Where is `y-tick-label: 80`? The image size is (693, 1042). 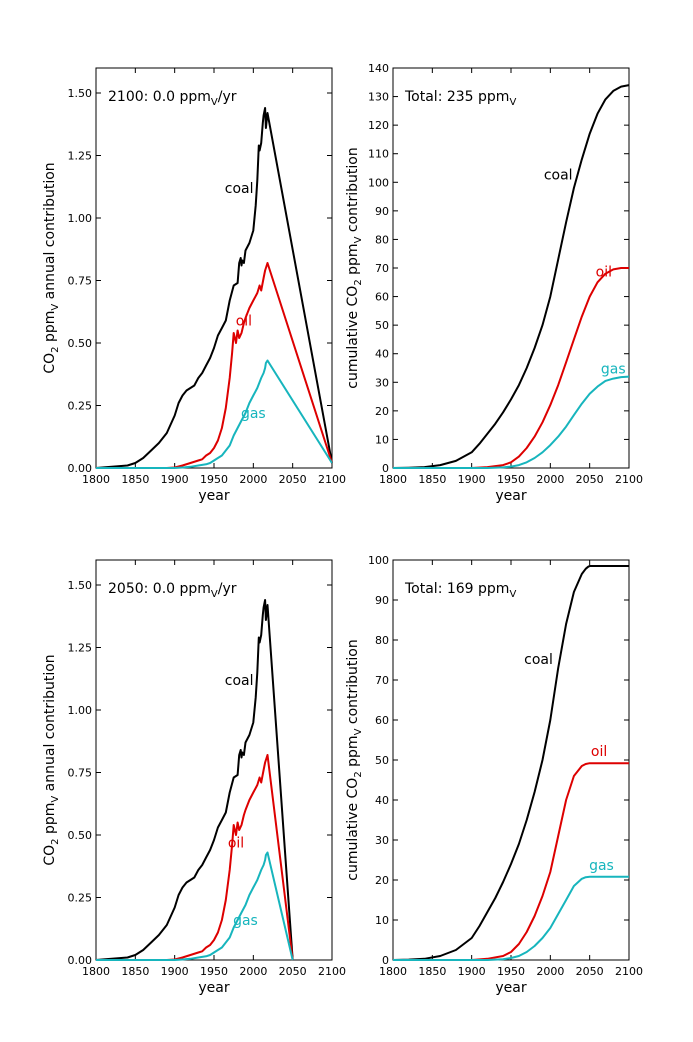 y-tick-label: 80 is located at coordinates (382, 239).